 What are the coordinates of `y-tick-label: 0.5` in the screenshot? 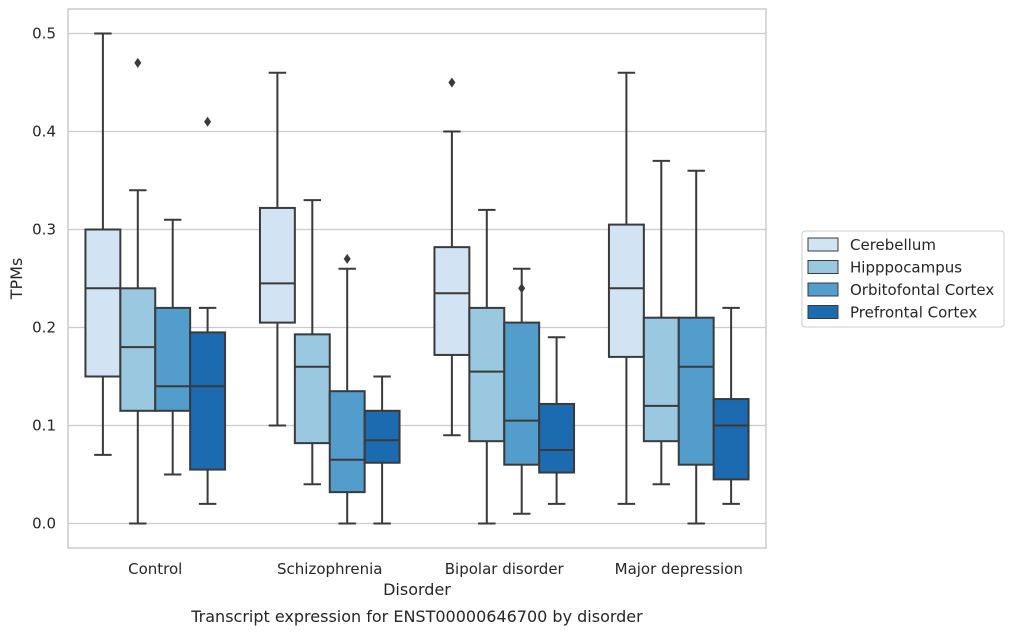 It's located at (44, 34).